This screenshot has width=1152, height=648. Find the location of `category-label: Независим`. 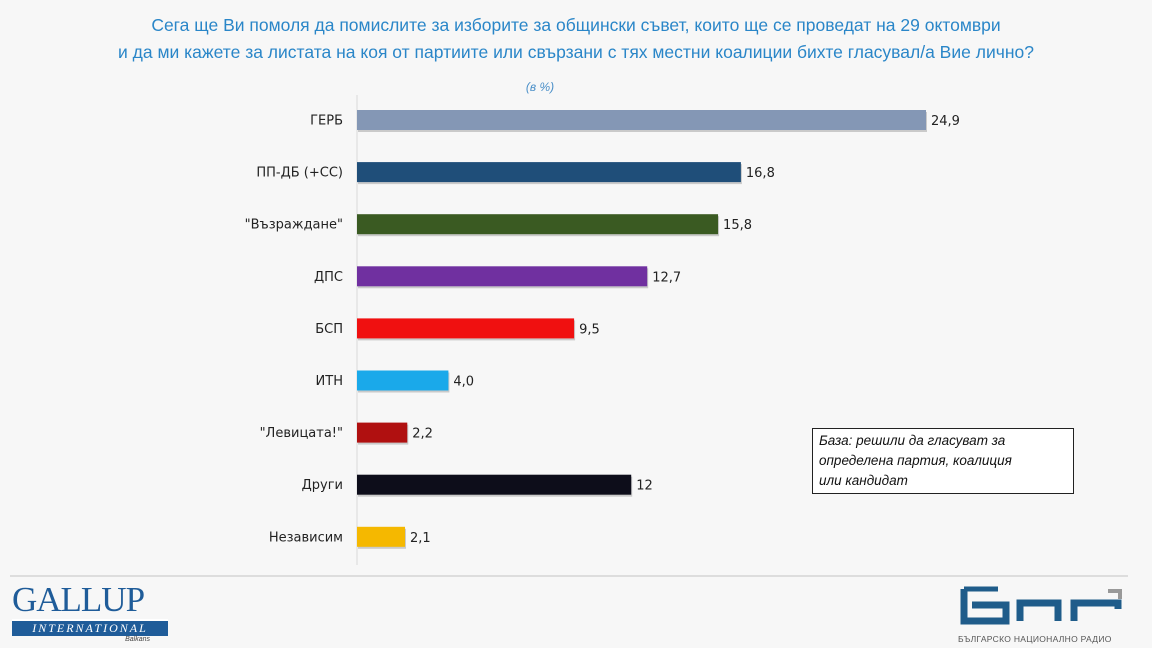

category-label: Независим is located at coordinates (306, 537).